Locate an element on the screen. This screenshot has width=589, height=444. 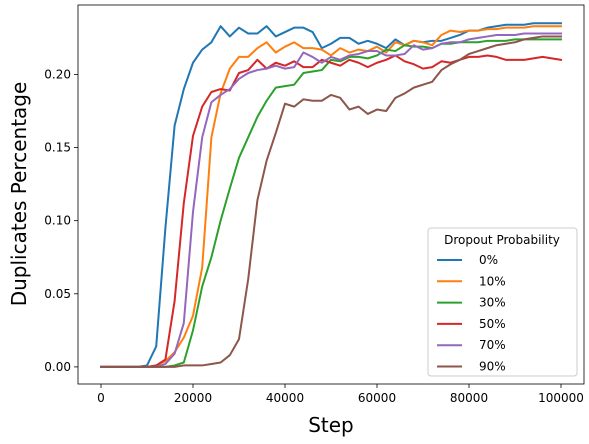
legend-label: 70% is located at coordinates (492, 345).